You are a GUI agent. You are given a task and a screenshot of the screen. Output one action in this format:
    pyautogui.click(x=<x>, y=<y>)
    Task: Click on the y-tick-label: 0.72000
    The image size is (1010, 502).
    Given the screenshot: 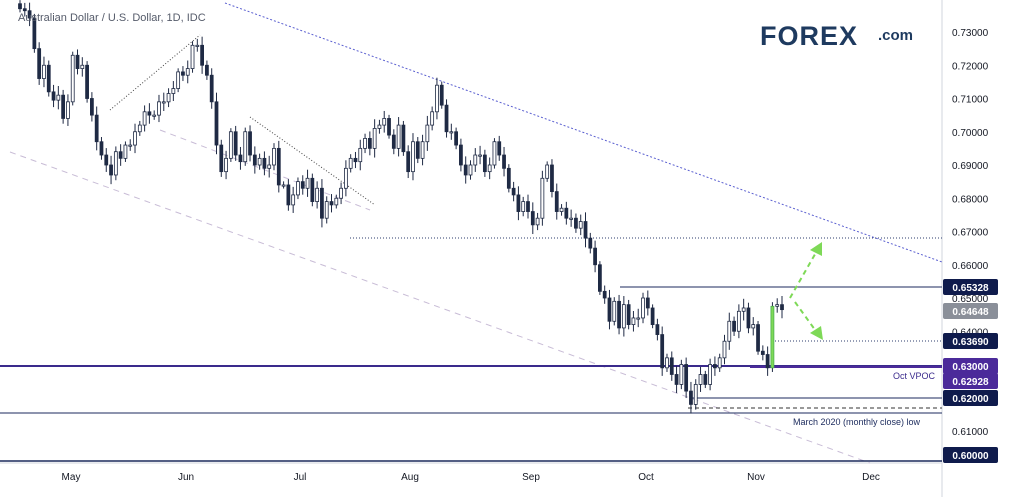 What is the action you would take?
    pyautogui.click(x=970, y=66)
    